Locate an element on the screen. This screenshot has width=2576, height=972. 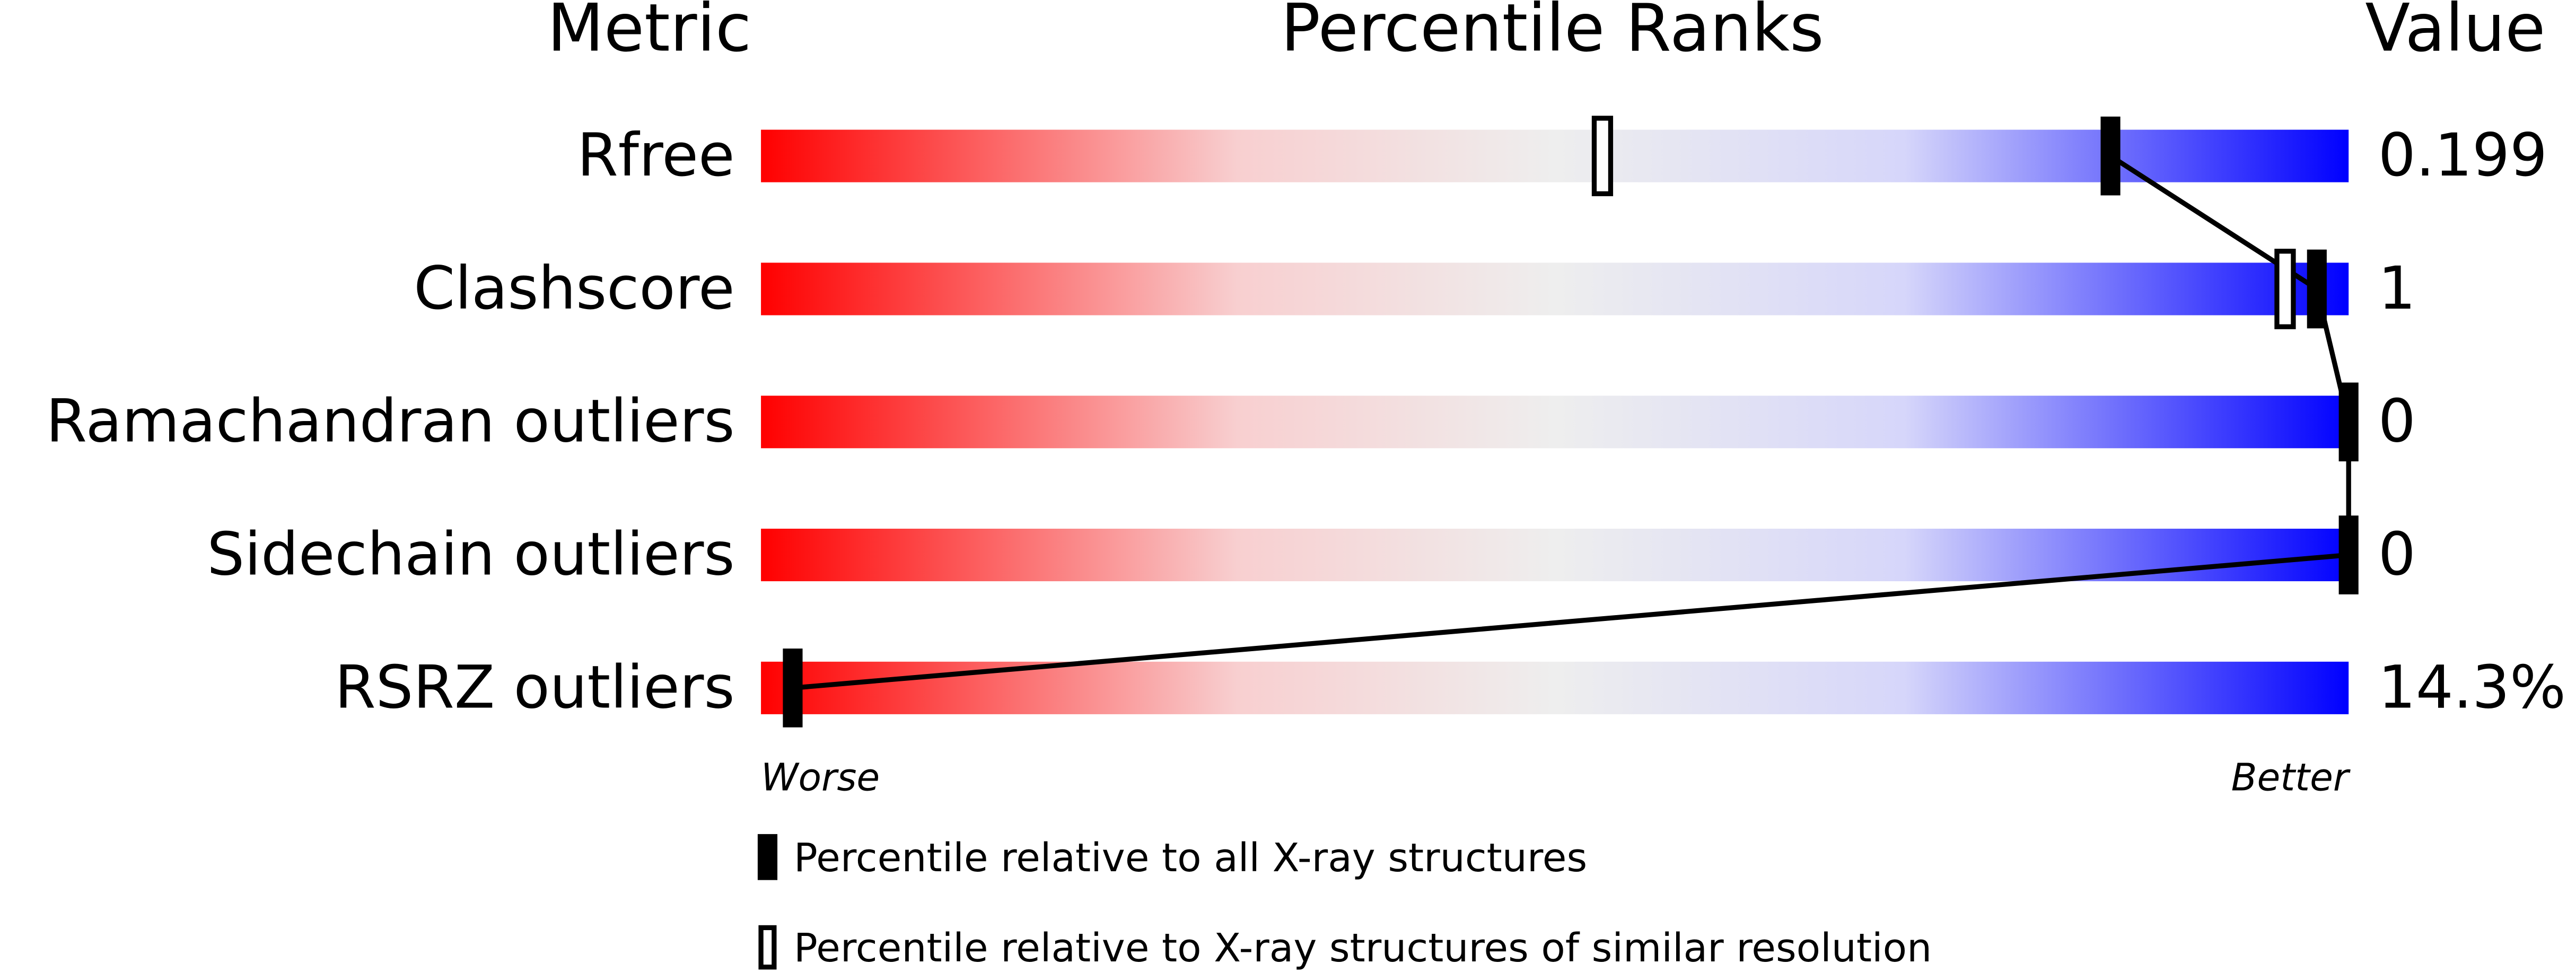
metric-label: Clashscore is located at coordinates (574, 289).